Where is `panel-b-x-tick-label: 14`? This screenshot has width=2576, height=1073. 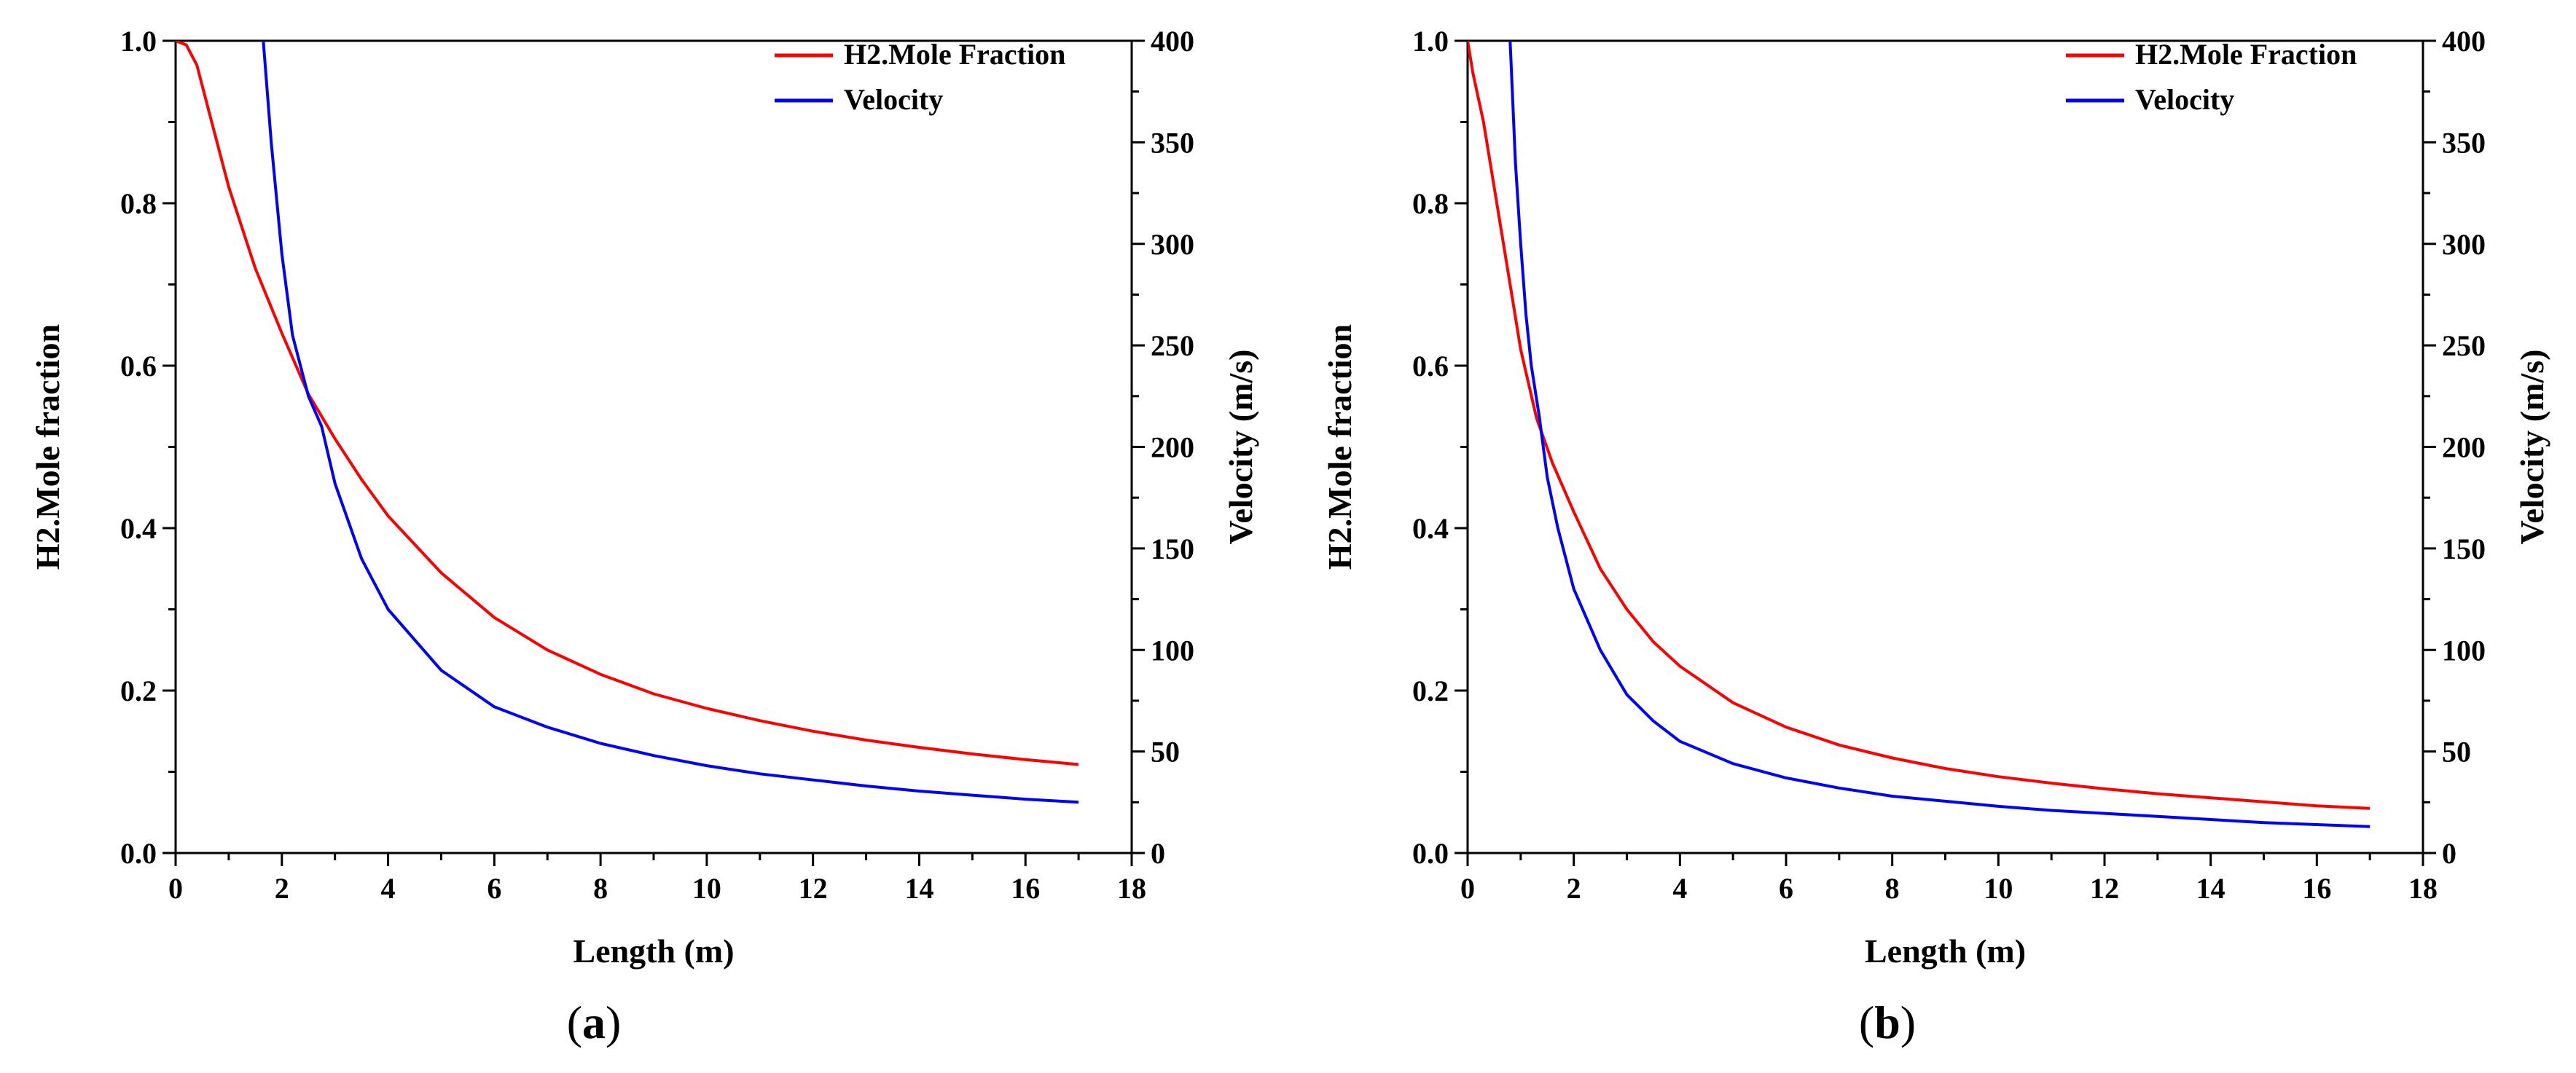 panel-b-x-tick-label: 14 is located at coordinates (2210, 888).